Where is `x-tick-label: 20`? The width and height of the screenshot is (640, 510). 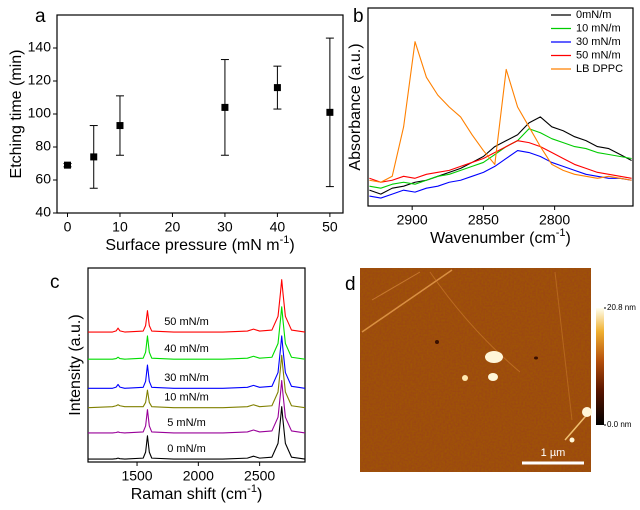 x-tick-label: 20 is located at coordinates (173, 227).